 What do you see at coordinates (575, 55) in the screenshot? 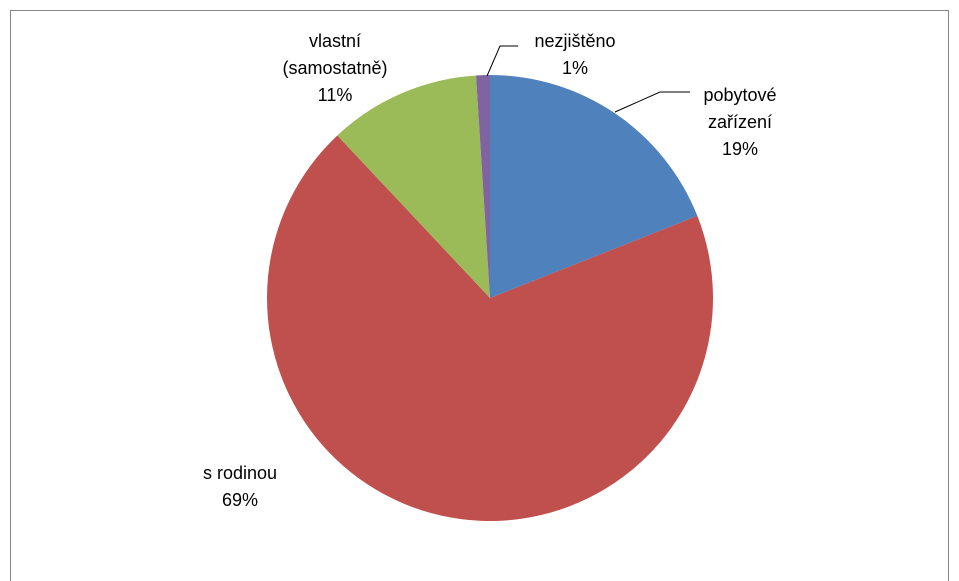
I see `data-label: nezjištěno 1%` at bounding box center [575, 55].